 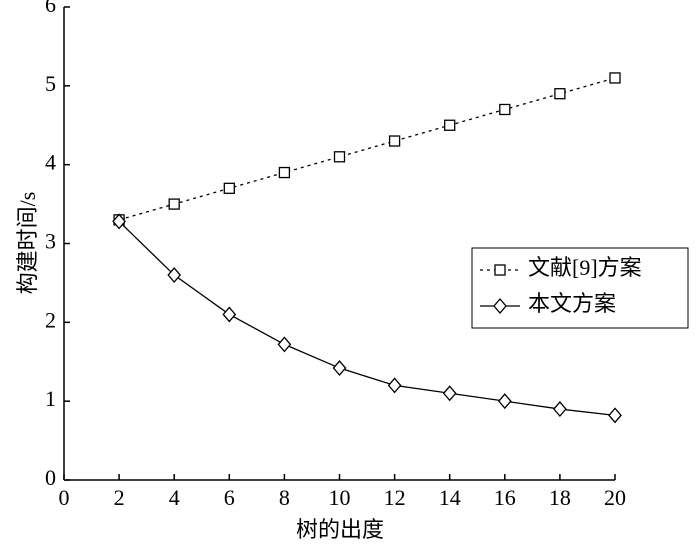 I want to click on y-tick-label: 1, so click(x=50, y=398).